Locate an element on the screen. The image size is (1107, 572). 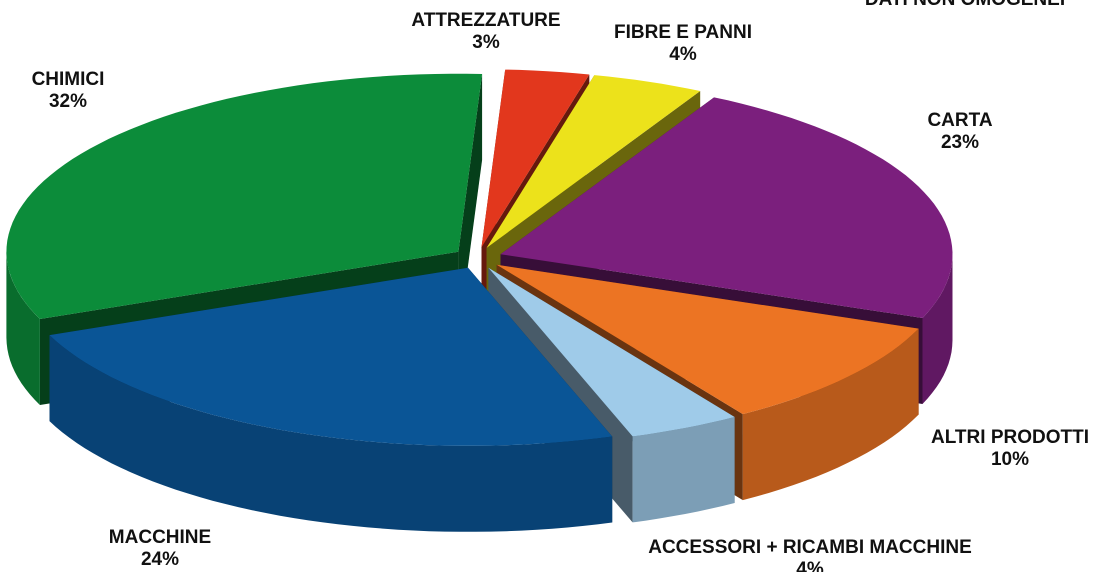
slice-label: ACCESSORI + RICAMBI MACCHINE is located at coordinates (810, 547).